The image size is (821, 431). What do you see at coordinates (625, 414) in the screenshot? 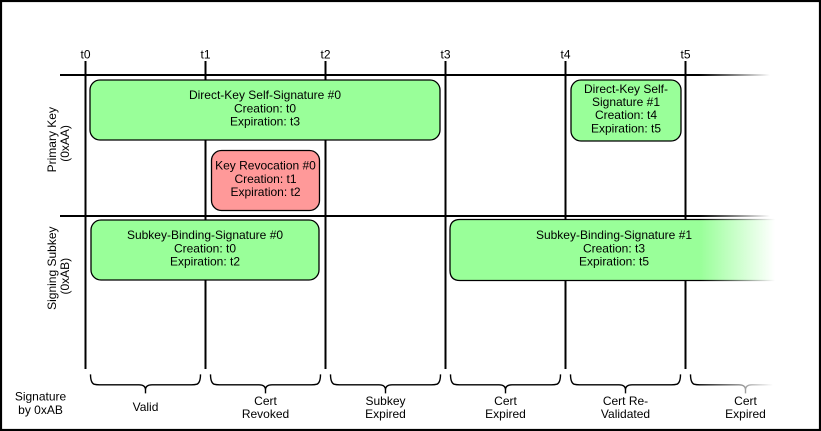
I see `svg-text: Validated` at bounding box center [625, 414].